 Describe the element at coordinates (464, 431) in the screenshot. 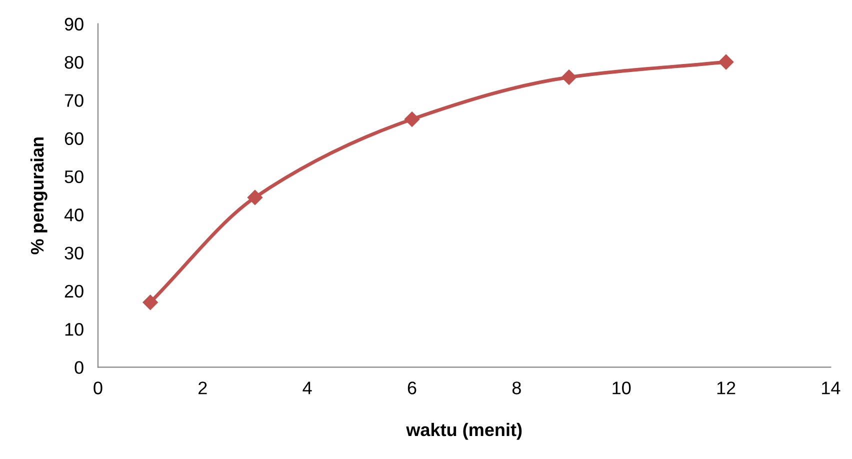

I see `x-axis-title: waktu (menit)` at that location.